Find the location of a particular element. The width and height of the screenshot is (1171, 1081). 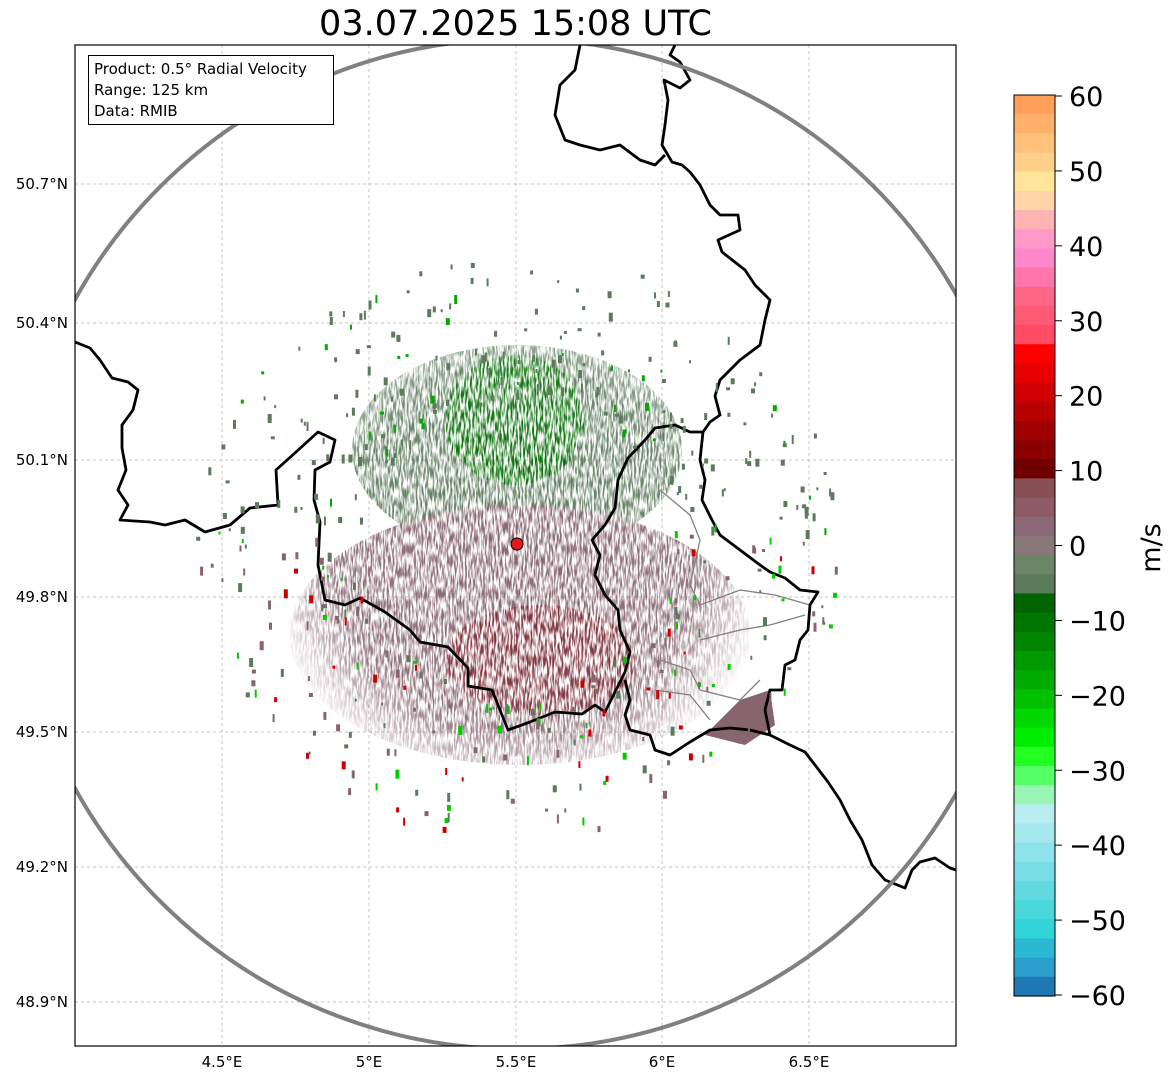

info-data-source: Data: RMIB is located at coordinates (136, 111).